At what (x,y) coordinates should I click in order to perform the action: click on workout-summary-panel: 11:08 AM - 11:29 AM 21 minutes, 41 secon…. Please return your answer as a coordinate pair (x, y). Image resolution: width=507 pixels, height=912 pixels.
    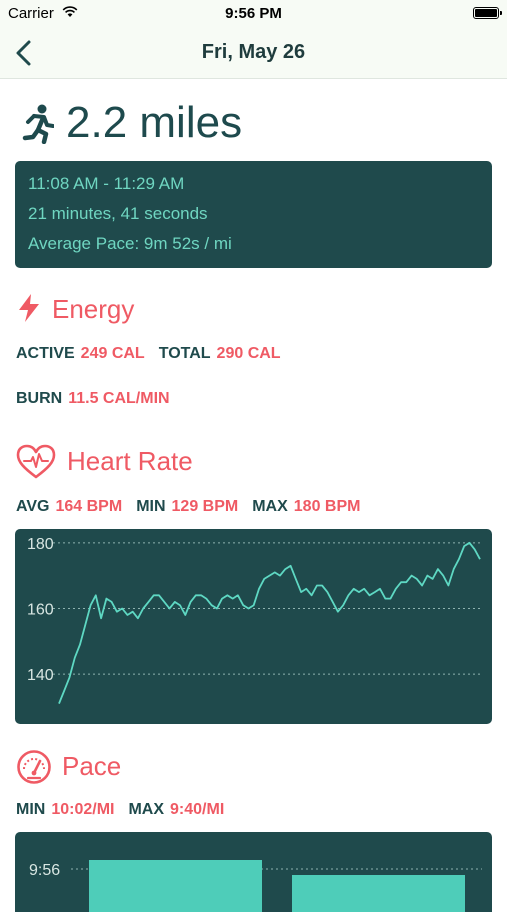
    Looking at the image, I should click on (253, 214).